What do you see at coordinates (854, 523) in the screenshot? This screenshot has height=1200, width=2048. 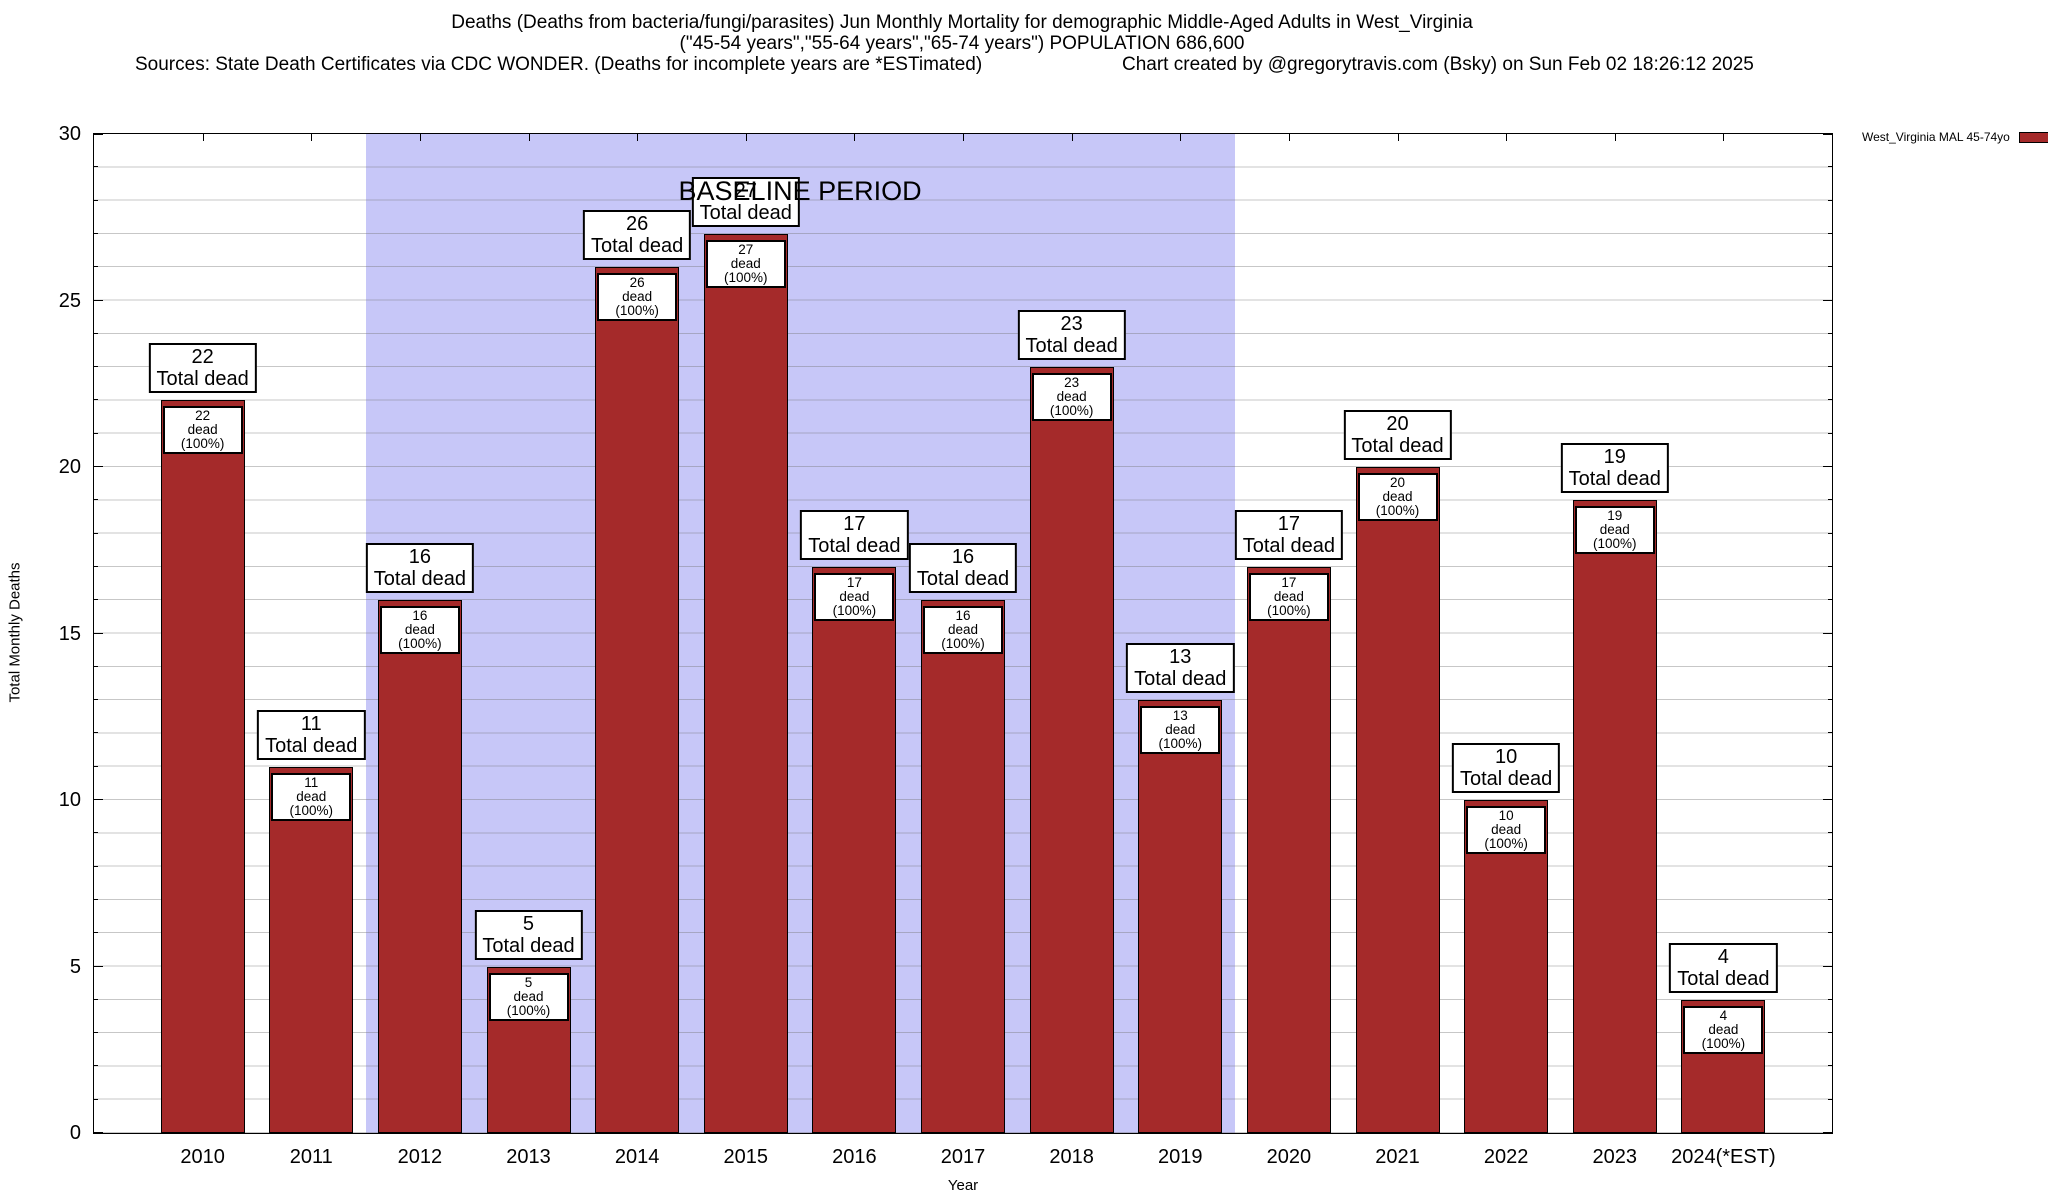 I see `bar-total-value: 17` at bounding box center [854, 523].